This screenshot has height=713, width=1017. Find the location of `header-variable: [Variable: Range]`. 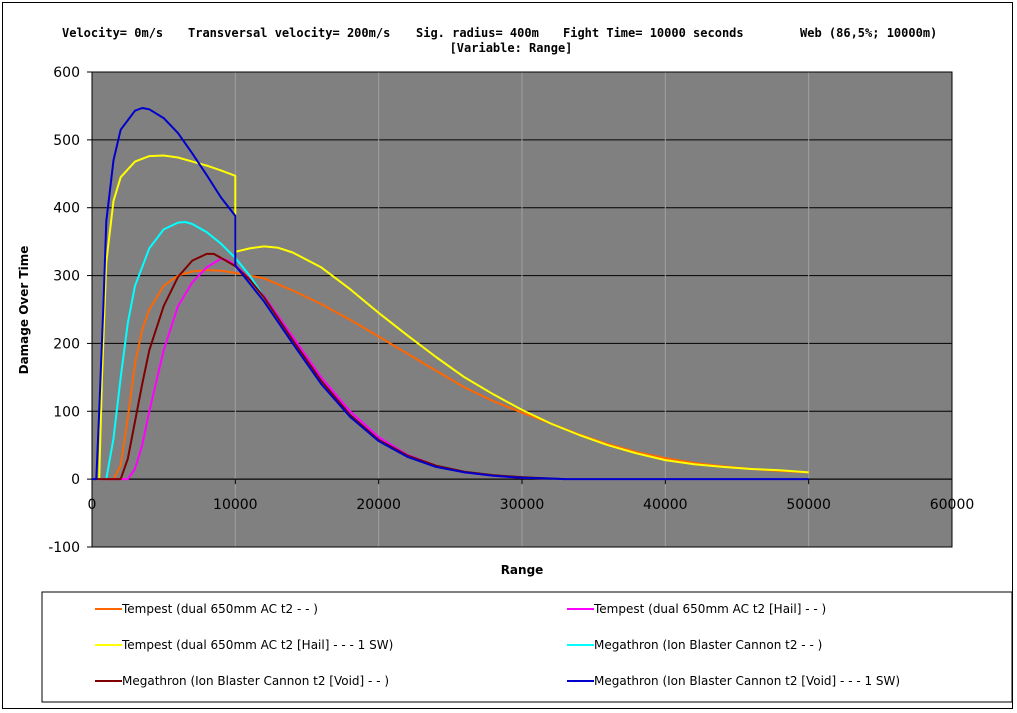

header-variable: [Variable: Range] is located at coordinates (511, 48).